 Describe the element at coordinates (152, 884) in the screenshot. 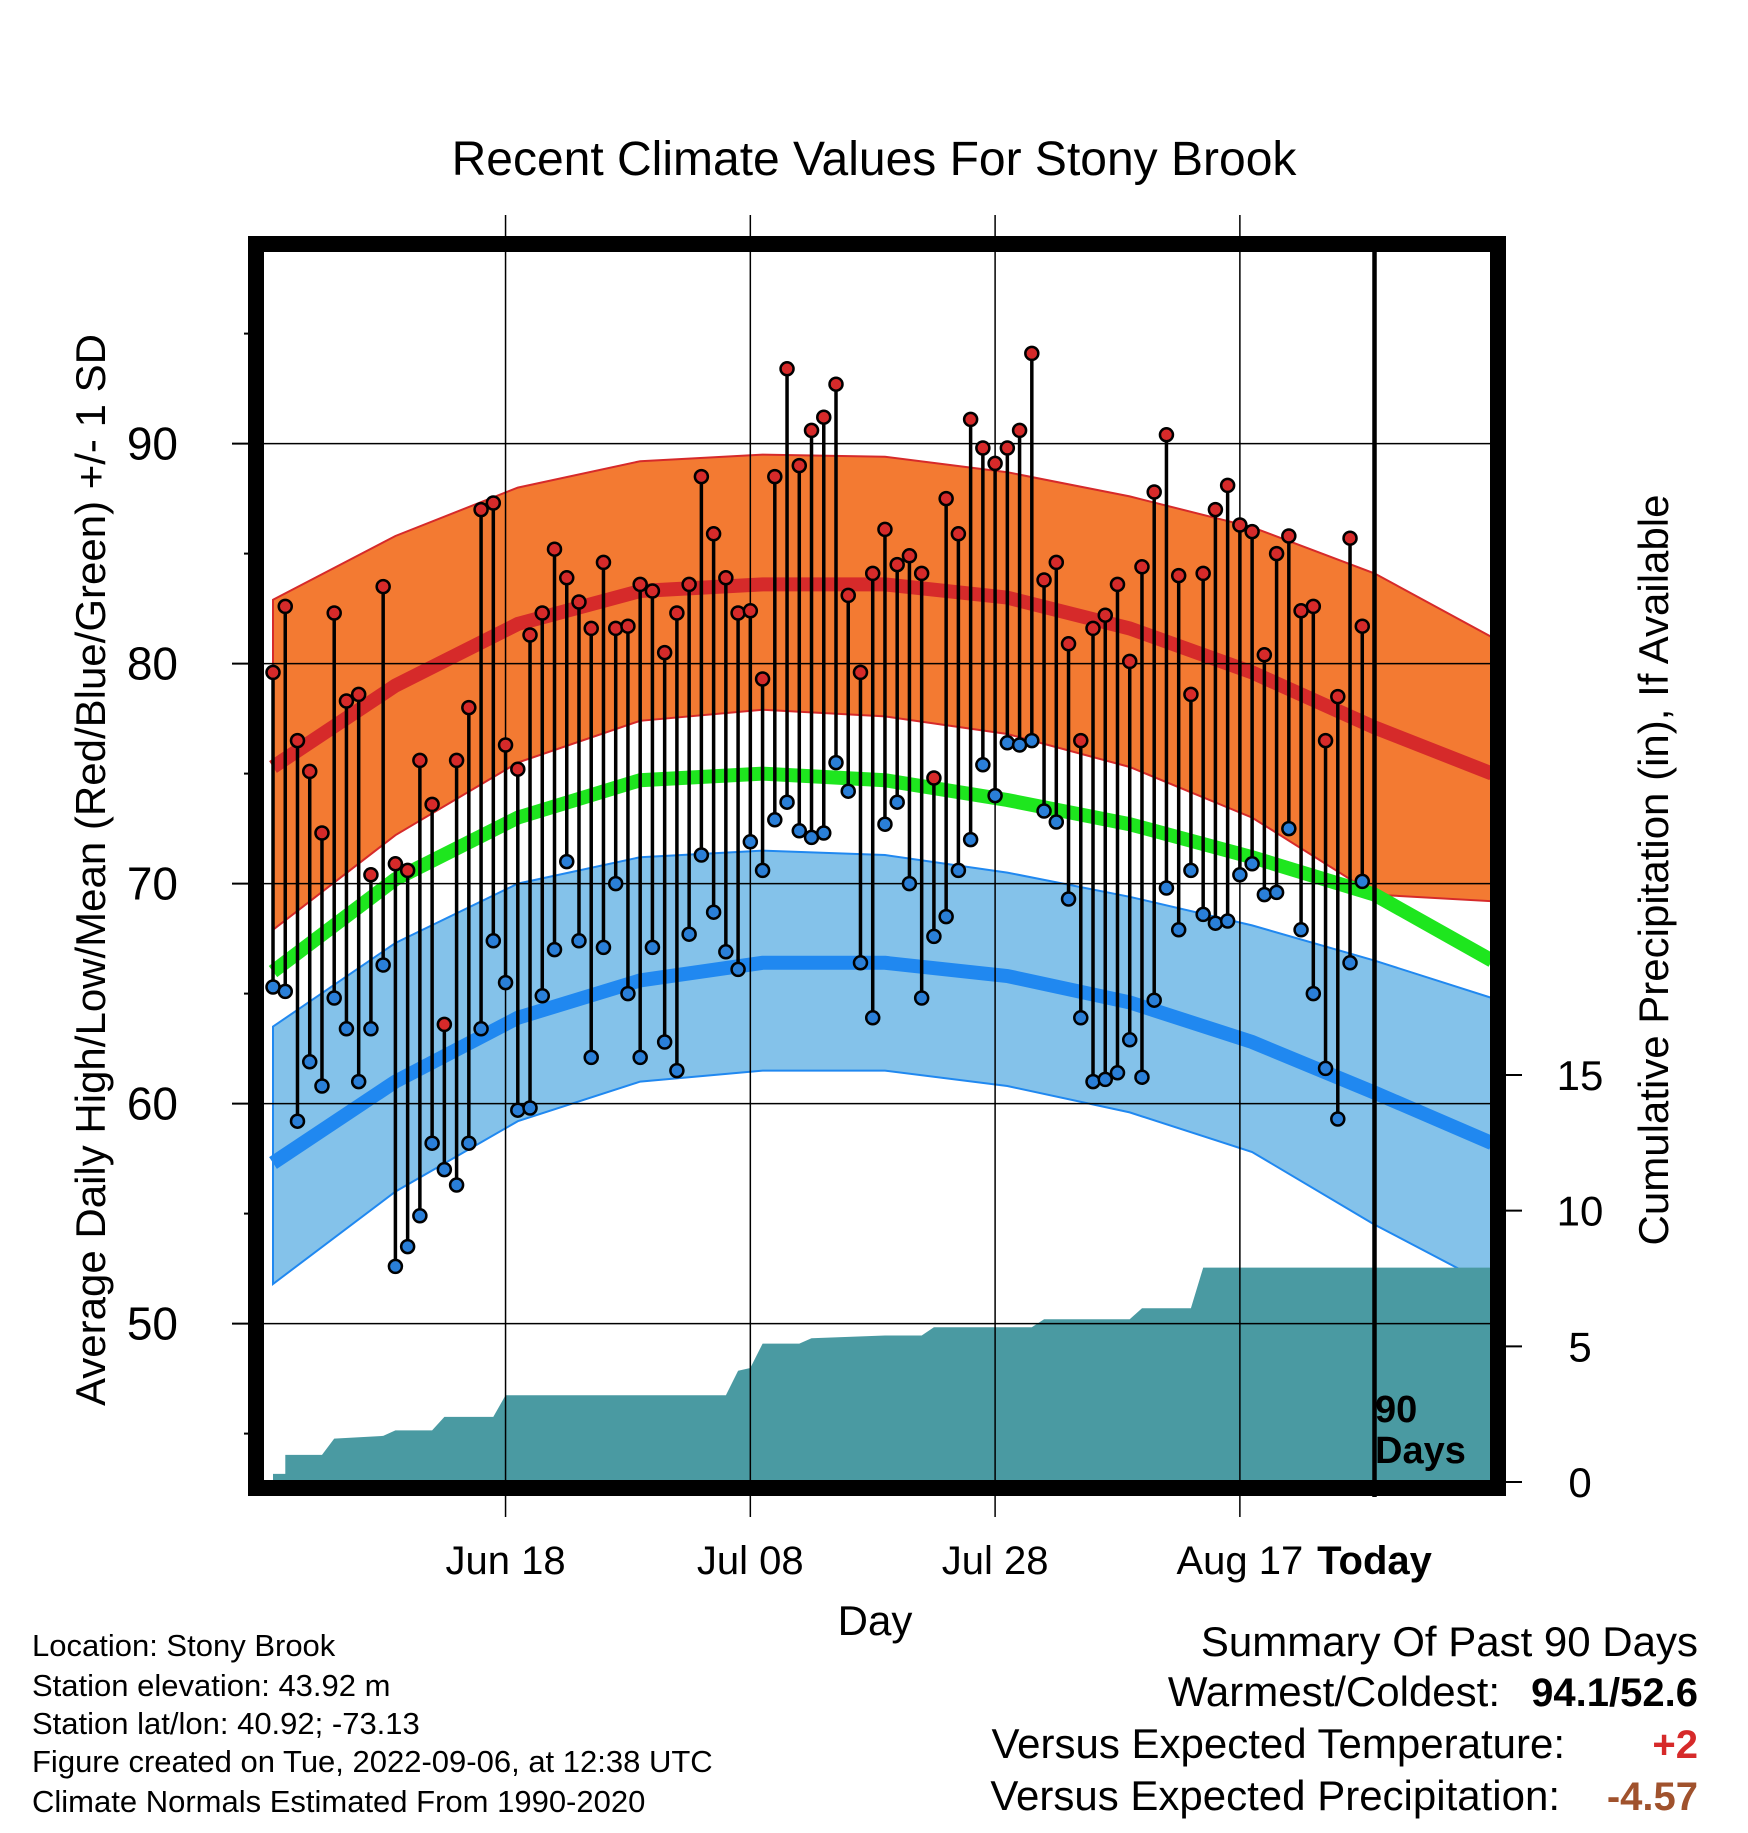

I see `y-tick-70: 70` at that location.